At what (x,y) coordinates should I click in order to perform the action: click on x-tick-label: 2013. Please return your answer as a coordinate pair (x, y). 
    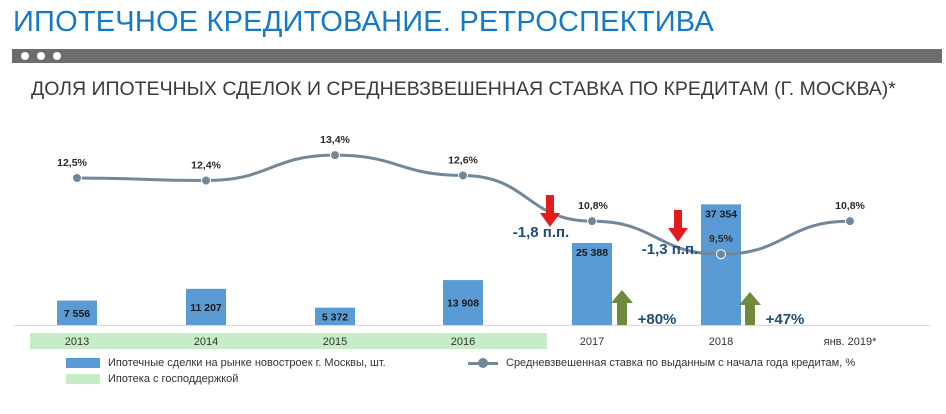
    Looking at the image, I should click on (77, 342).